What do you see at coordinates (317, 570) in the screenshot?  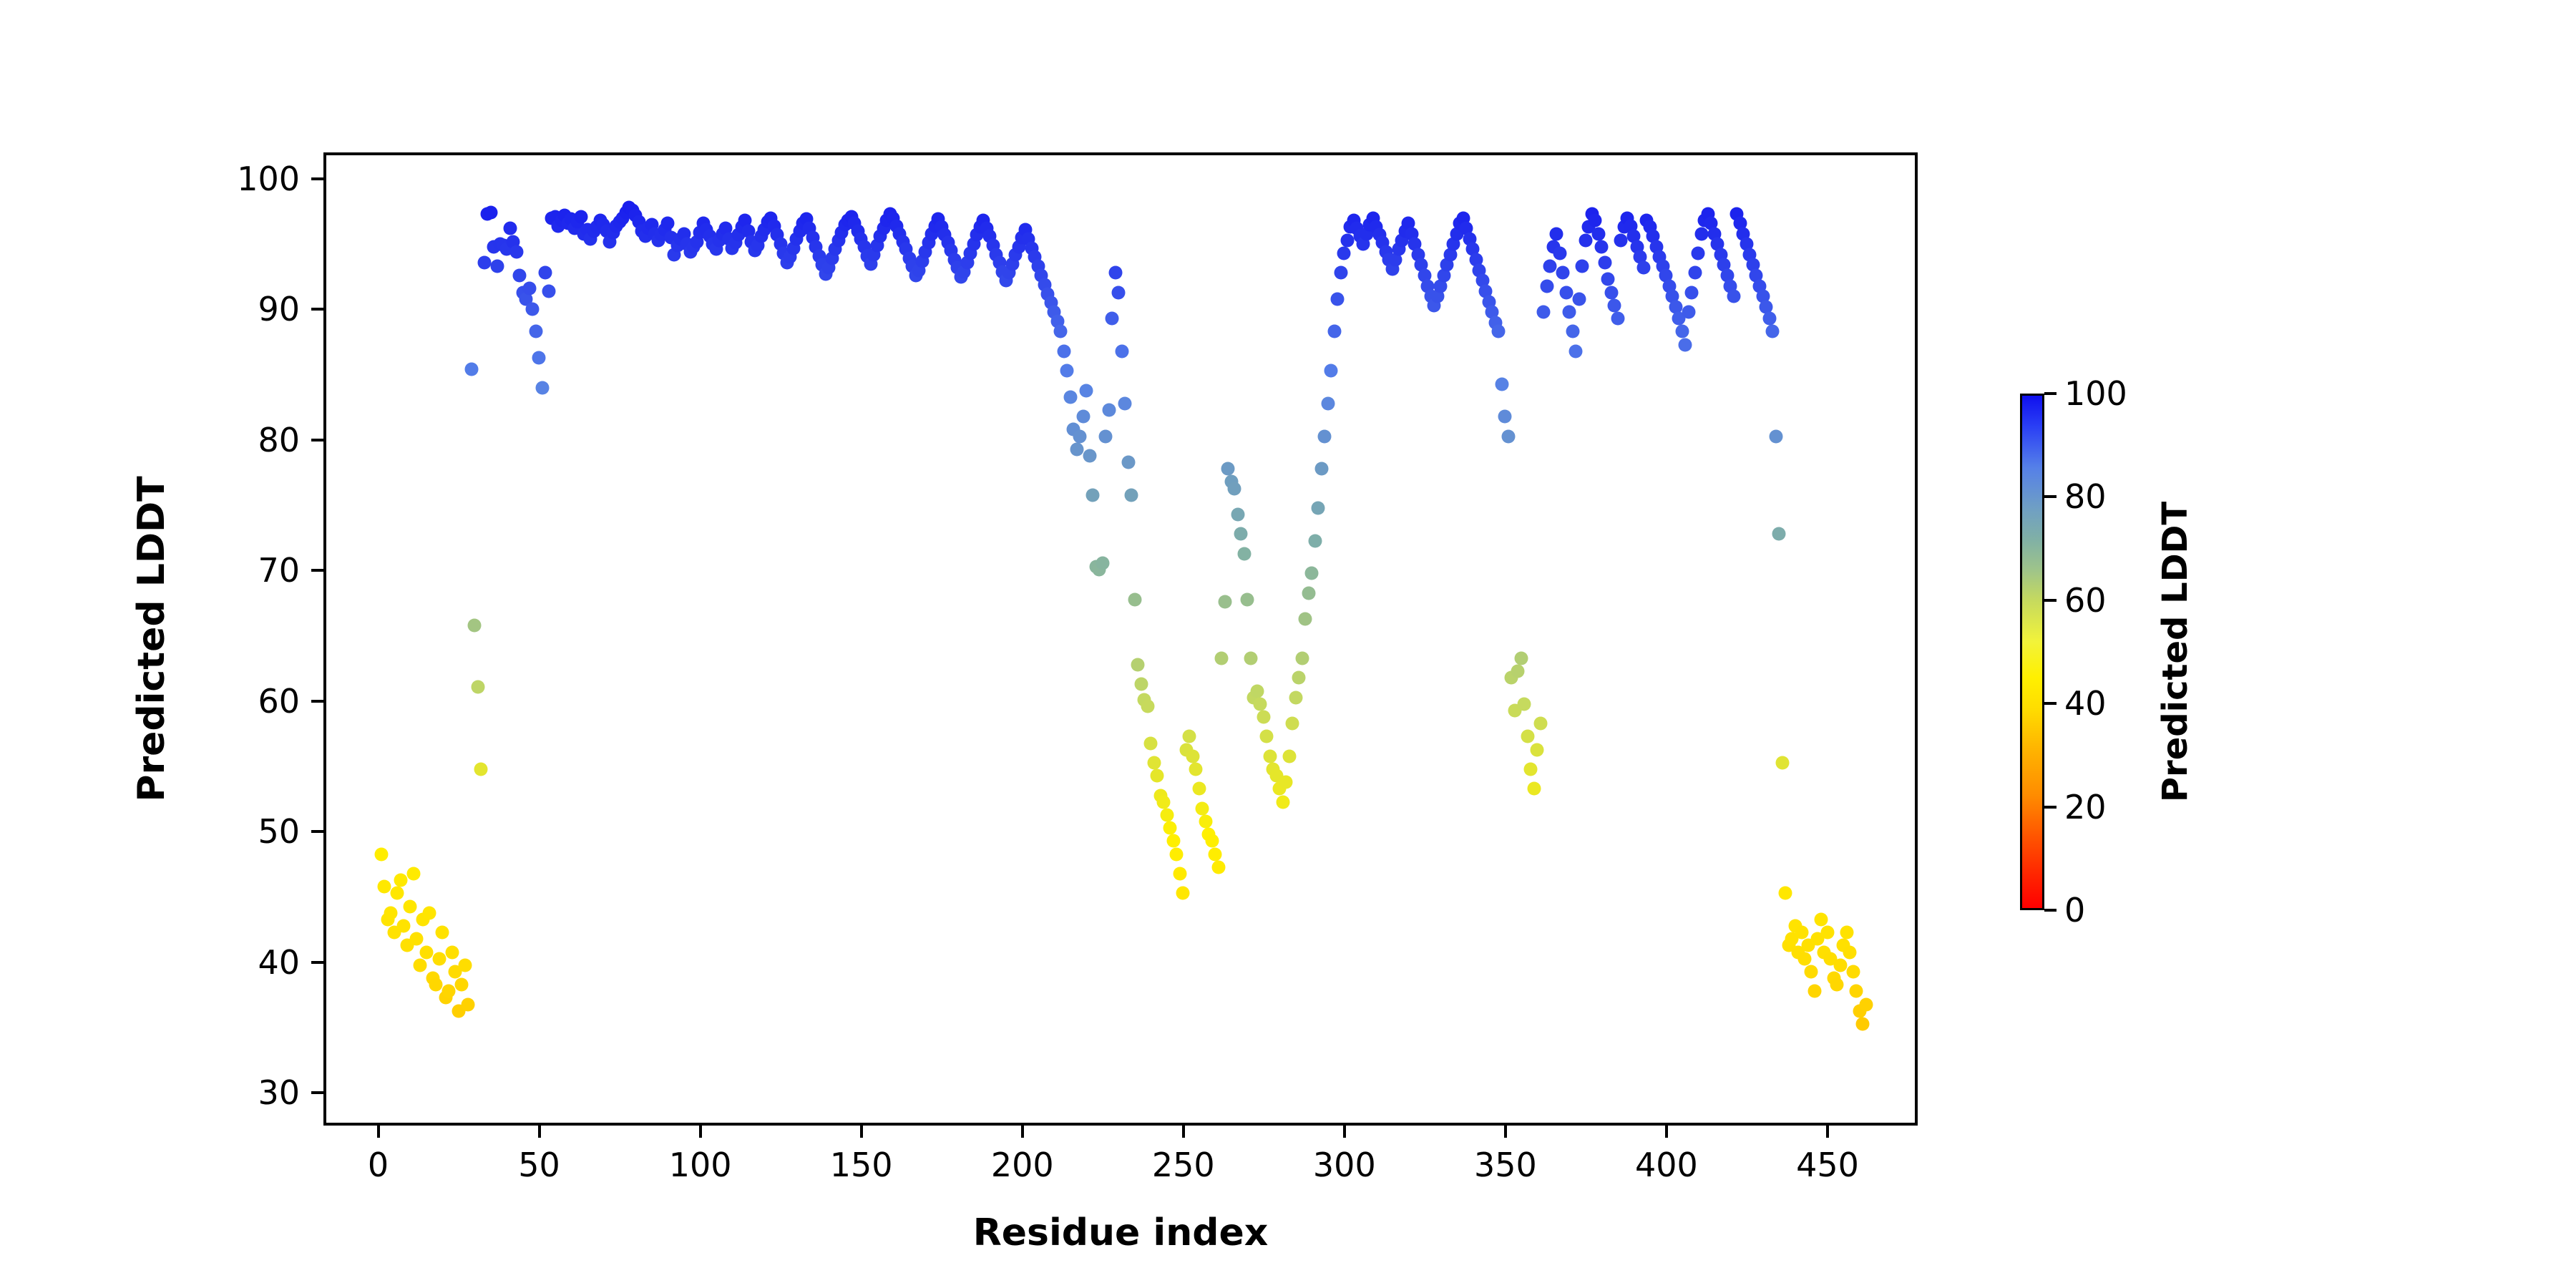 I see `y-tick-mark` at bounding box center [317, 570].